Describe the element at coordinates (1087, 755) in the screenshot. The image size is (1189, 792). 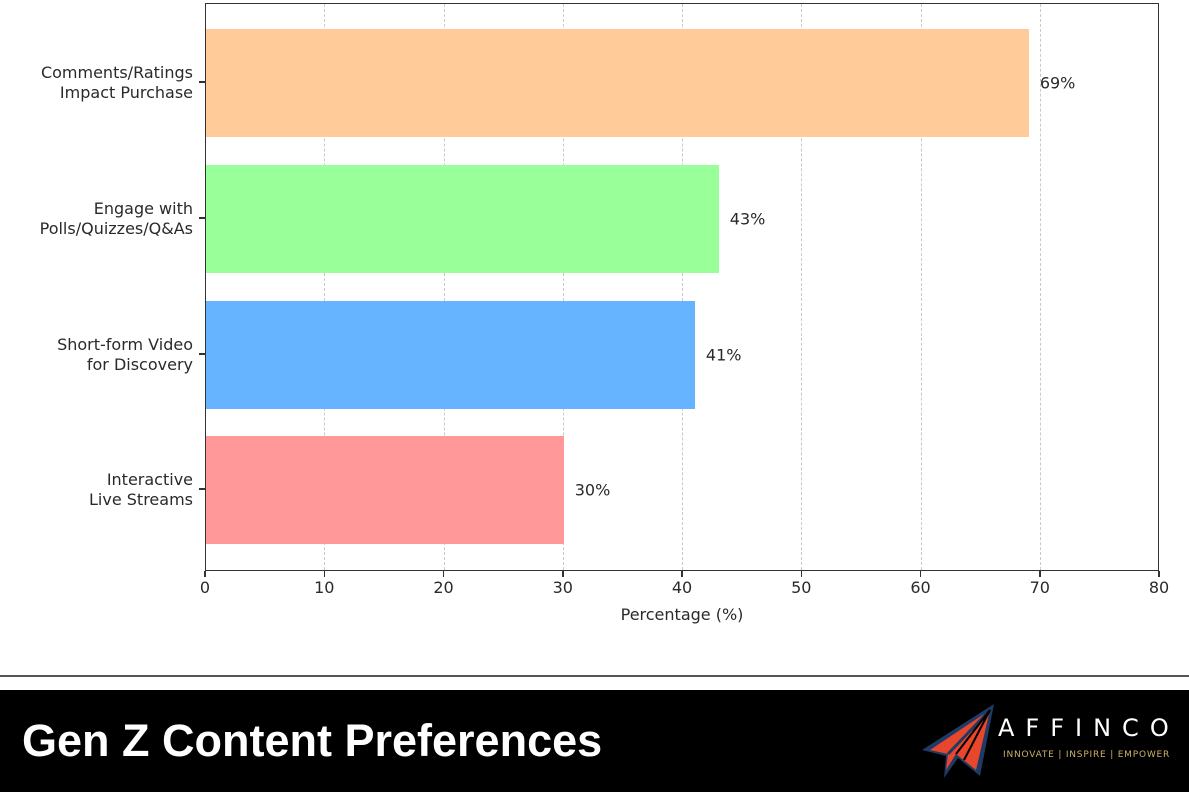
I see `logo-tagline: INNOVATE | INSPIRE | EMPOWER` at that location.